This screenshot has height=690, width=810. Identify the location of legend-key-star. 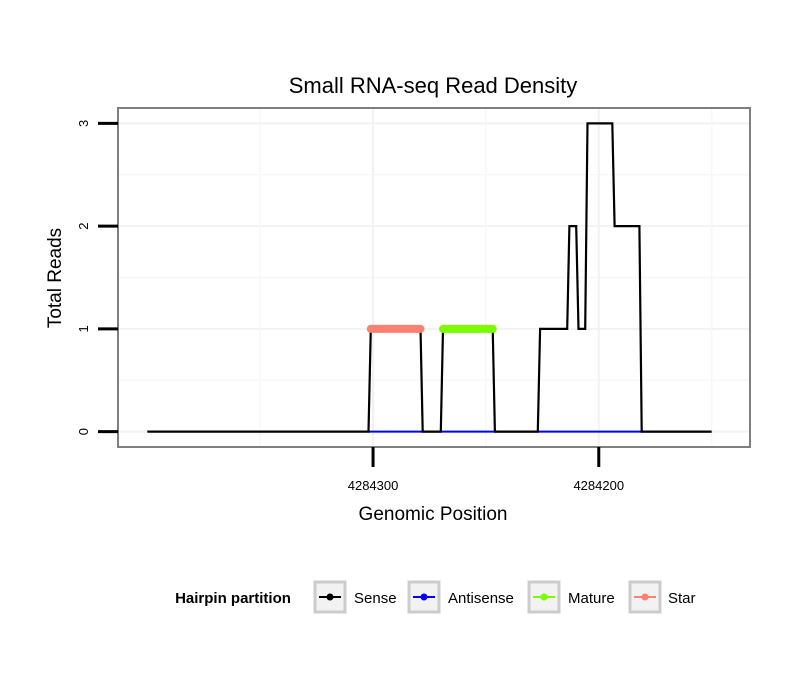
(645, 597).